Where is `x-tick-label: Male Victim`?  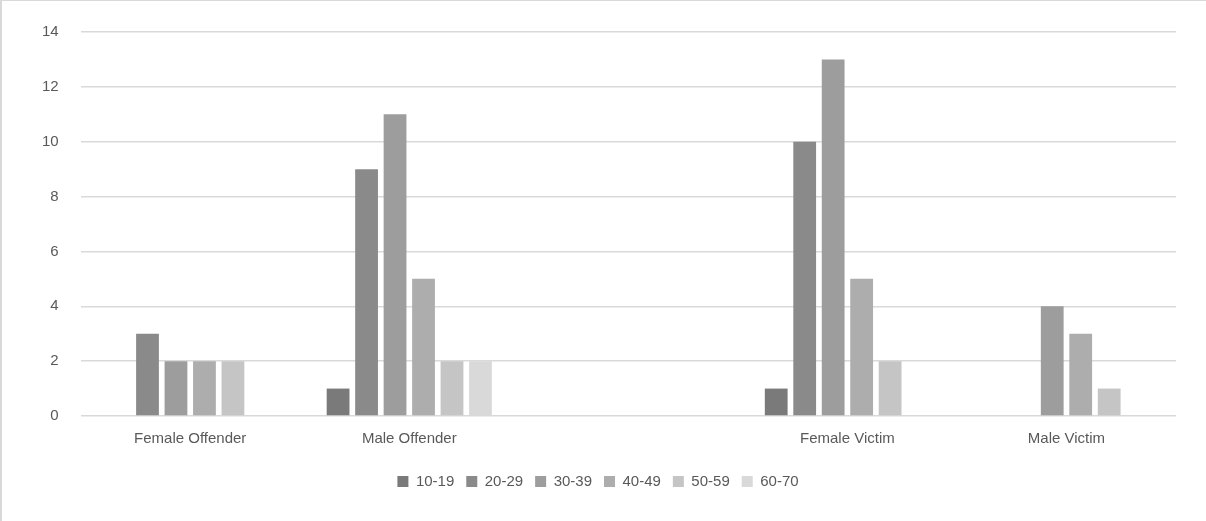 x-tick-label: Male Victim is located at coordinates (1066, 438).